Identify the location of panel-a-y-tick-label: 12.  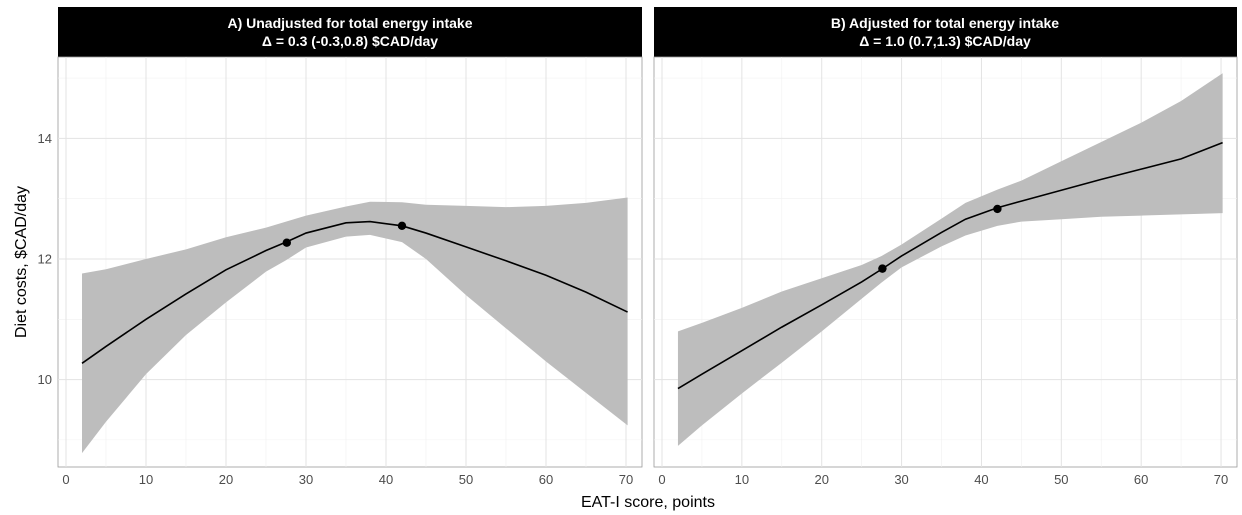
(45, 258).